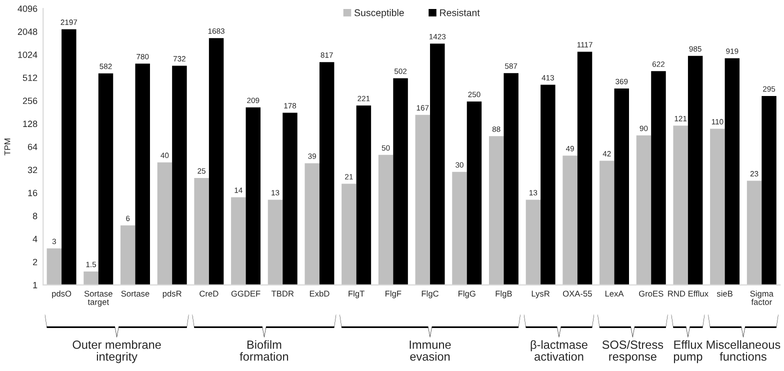  Describe the element at coordinates (651, 293) in the screenshot. I see `x-tick-label: GroES` at that location.